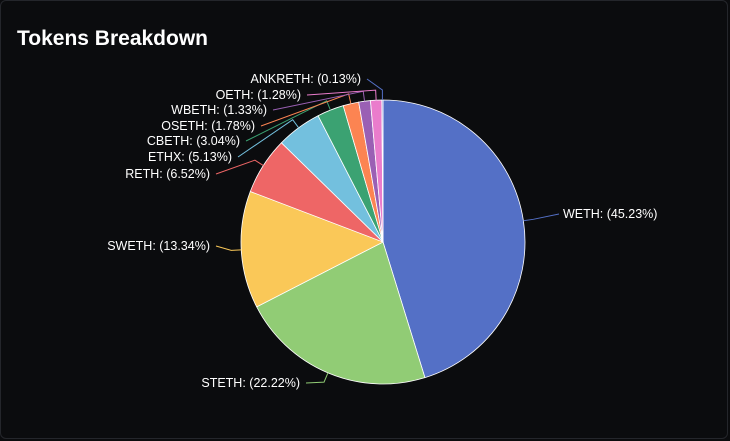  What do you see at coordinates (167, 174) in the screenshot?
I see `slice-label-reth: RETH: (6.52%)` at bounding box center [167, 174].